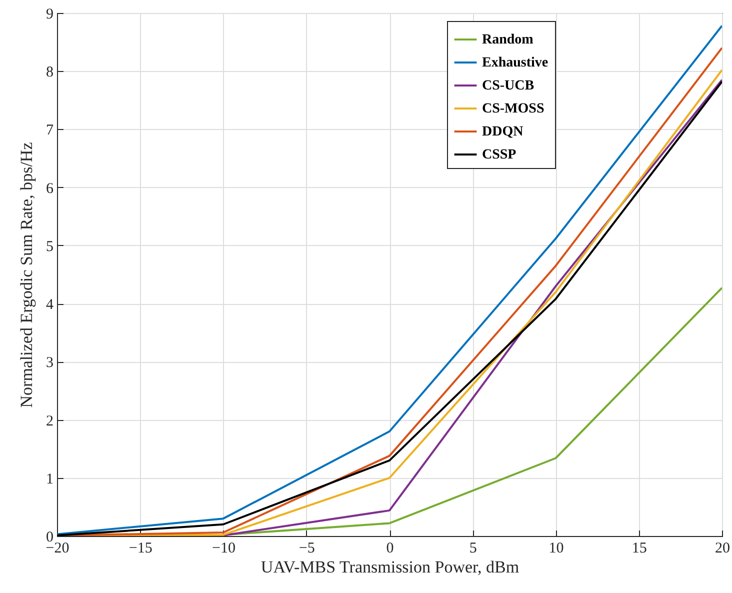 Image resolution: width=732 pixels, height=593 pixels. Describe the element at coordinates (50, 72) in the screenshot. I see `y-tick-label: 8` at that location.